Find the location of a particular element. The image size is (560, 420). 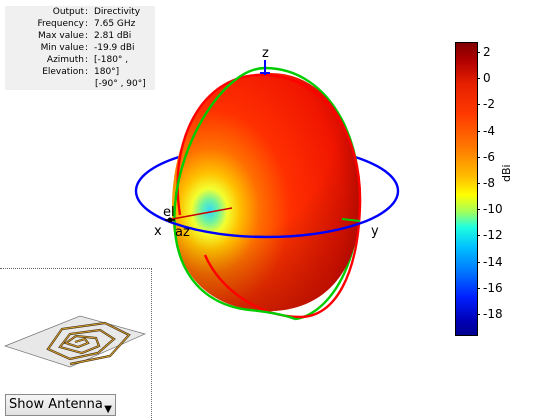

azimuth-label: Azimuth is located at coordinates (65, 60).